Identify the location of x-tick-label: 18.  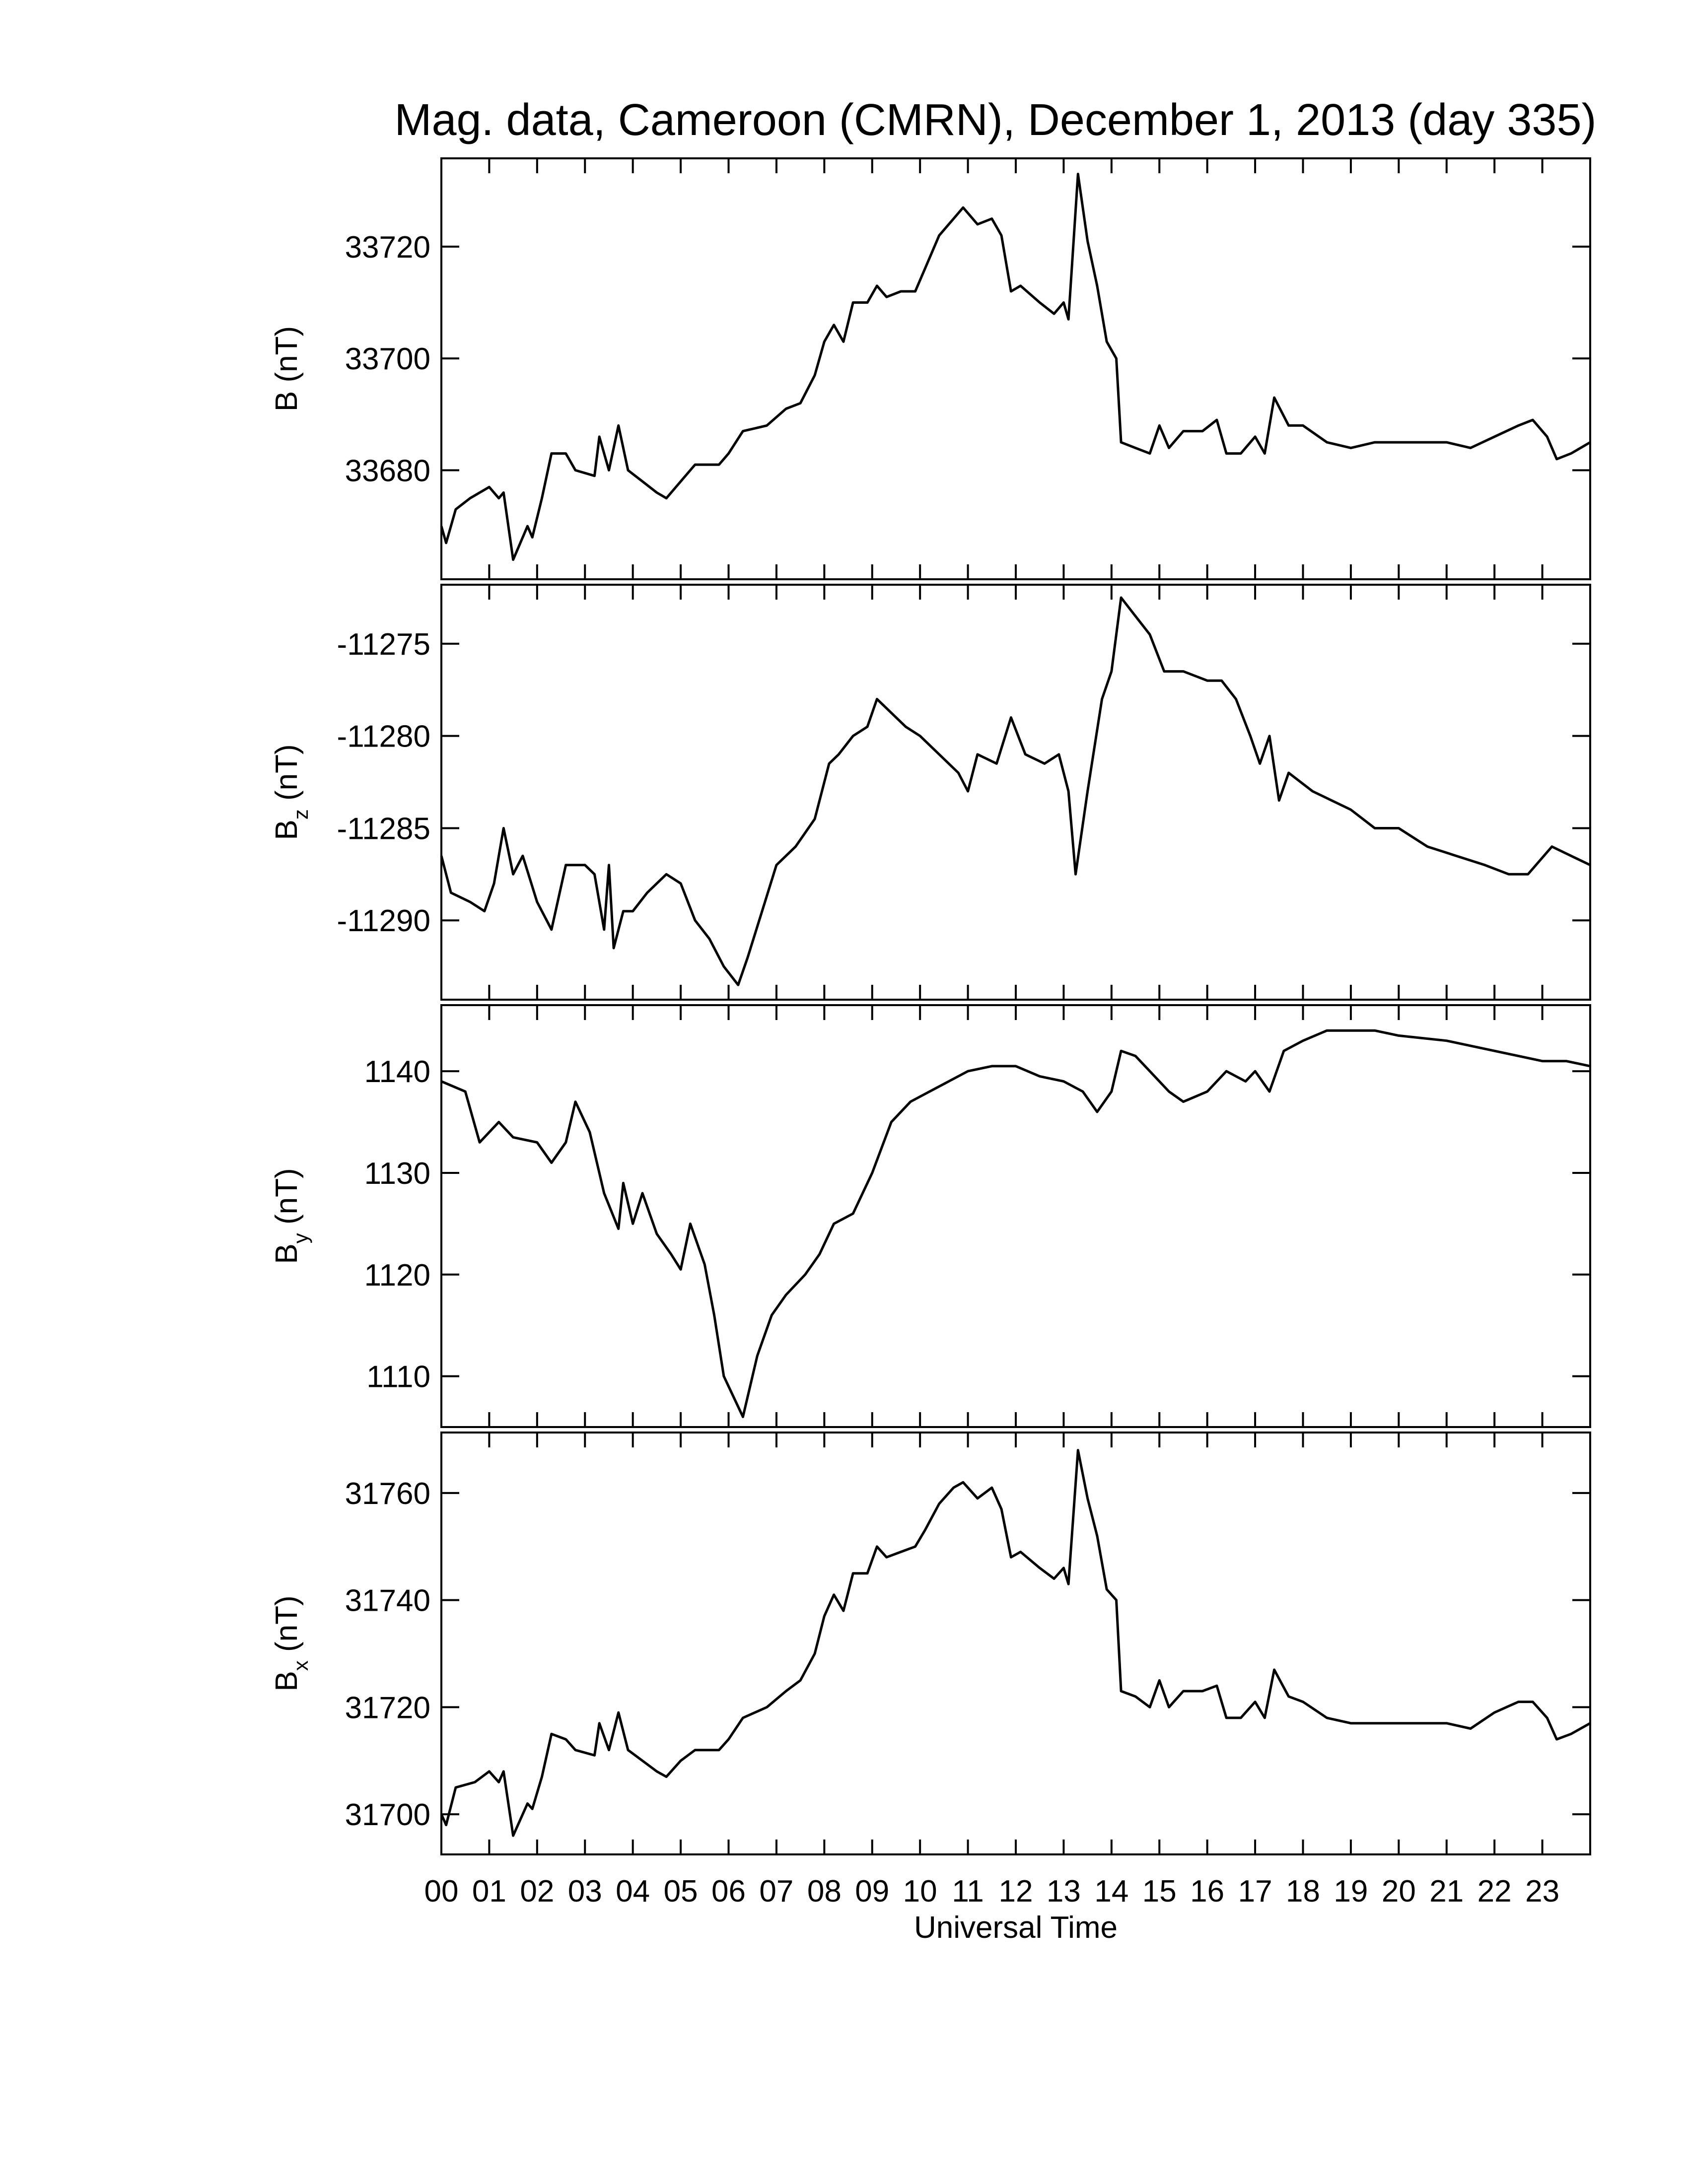
(1303, 1891).